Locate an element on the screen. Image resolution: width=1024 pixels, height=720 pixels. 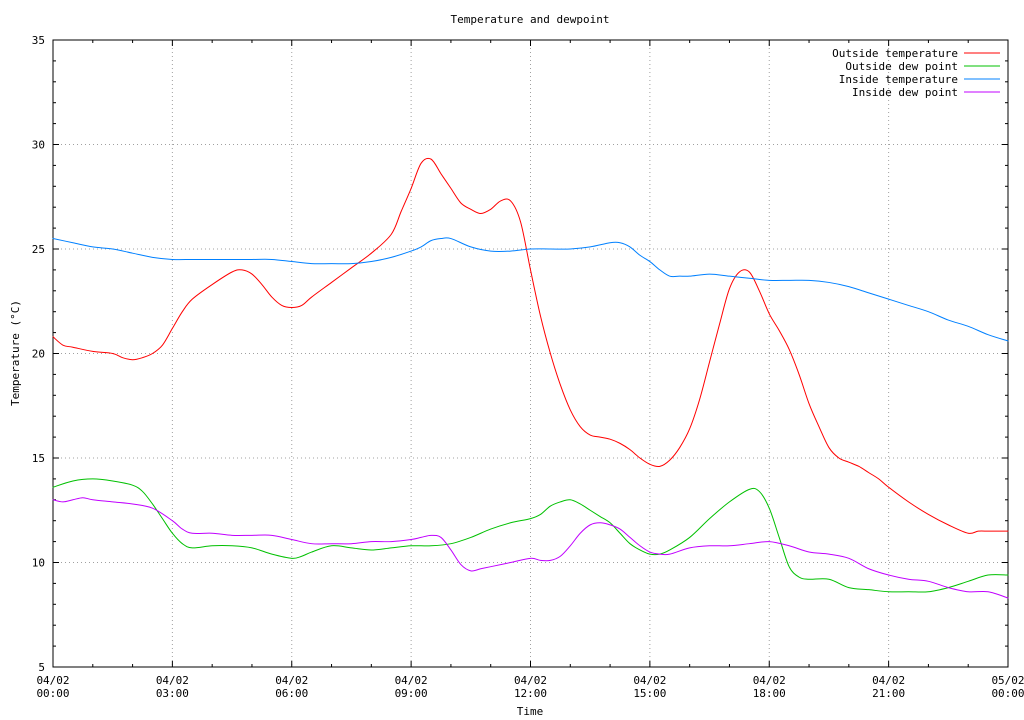
series-line-inside-dew-point is located at coordinates (530, 548).